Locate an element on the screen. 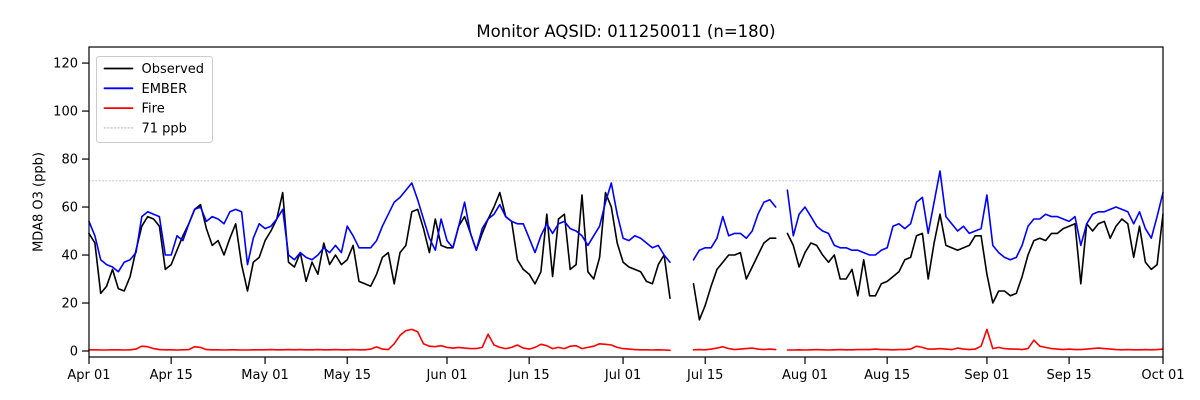 The height and width of the screenshot is (400, 1200). legend-entry-observed-label: Observed is located at coordinates (173, 69).